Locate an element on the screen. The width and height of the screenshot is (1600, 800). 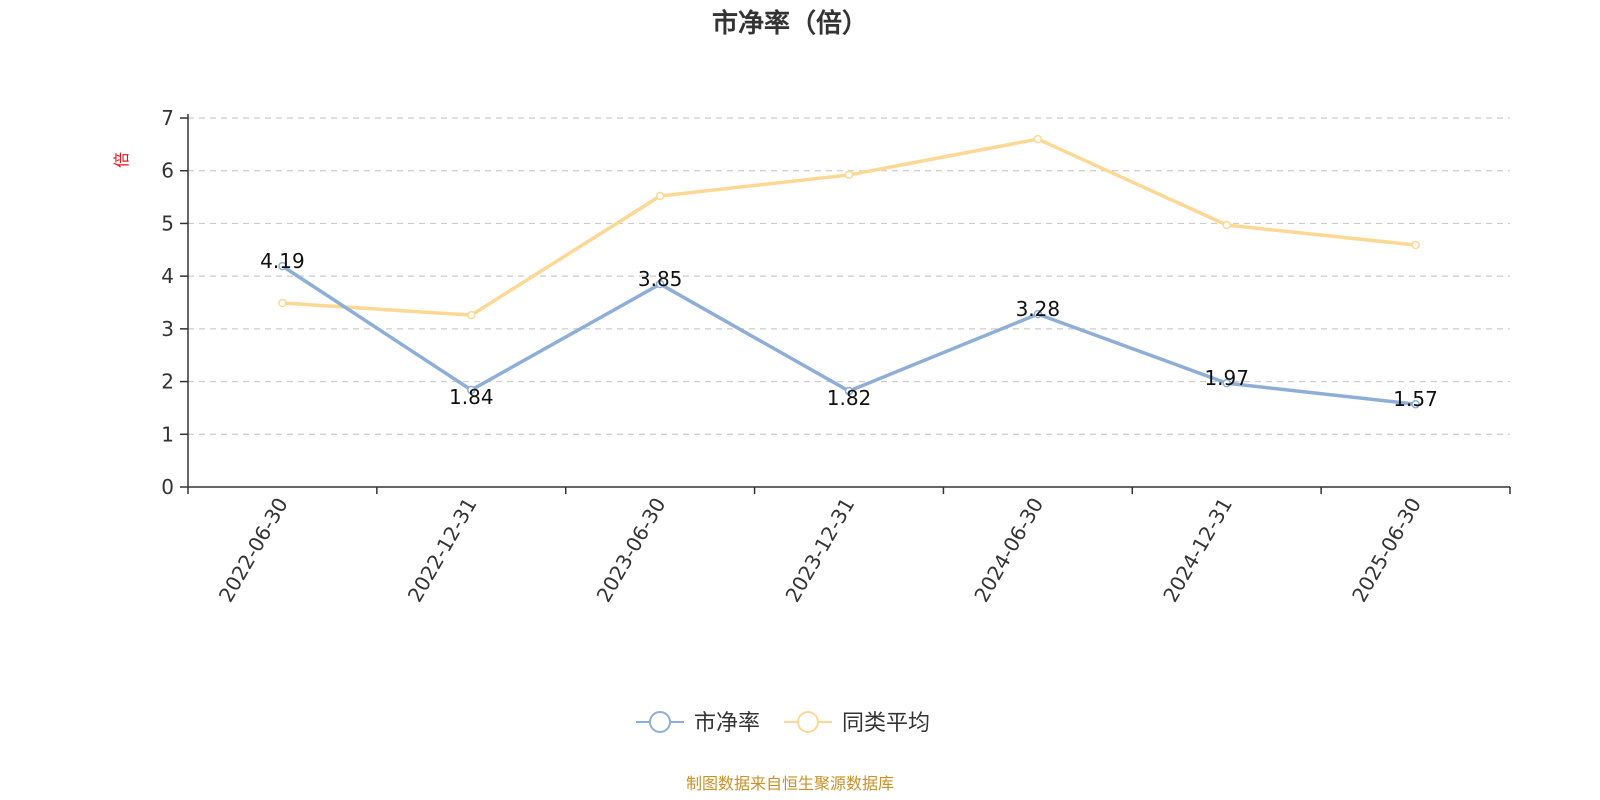
legend: 市净率 同类平均 is located at coordinates (783, 723).